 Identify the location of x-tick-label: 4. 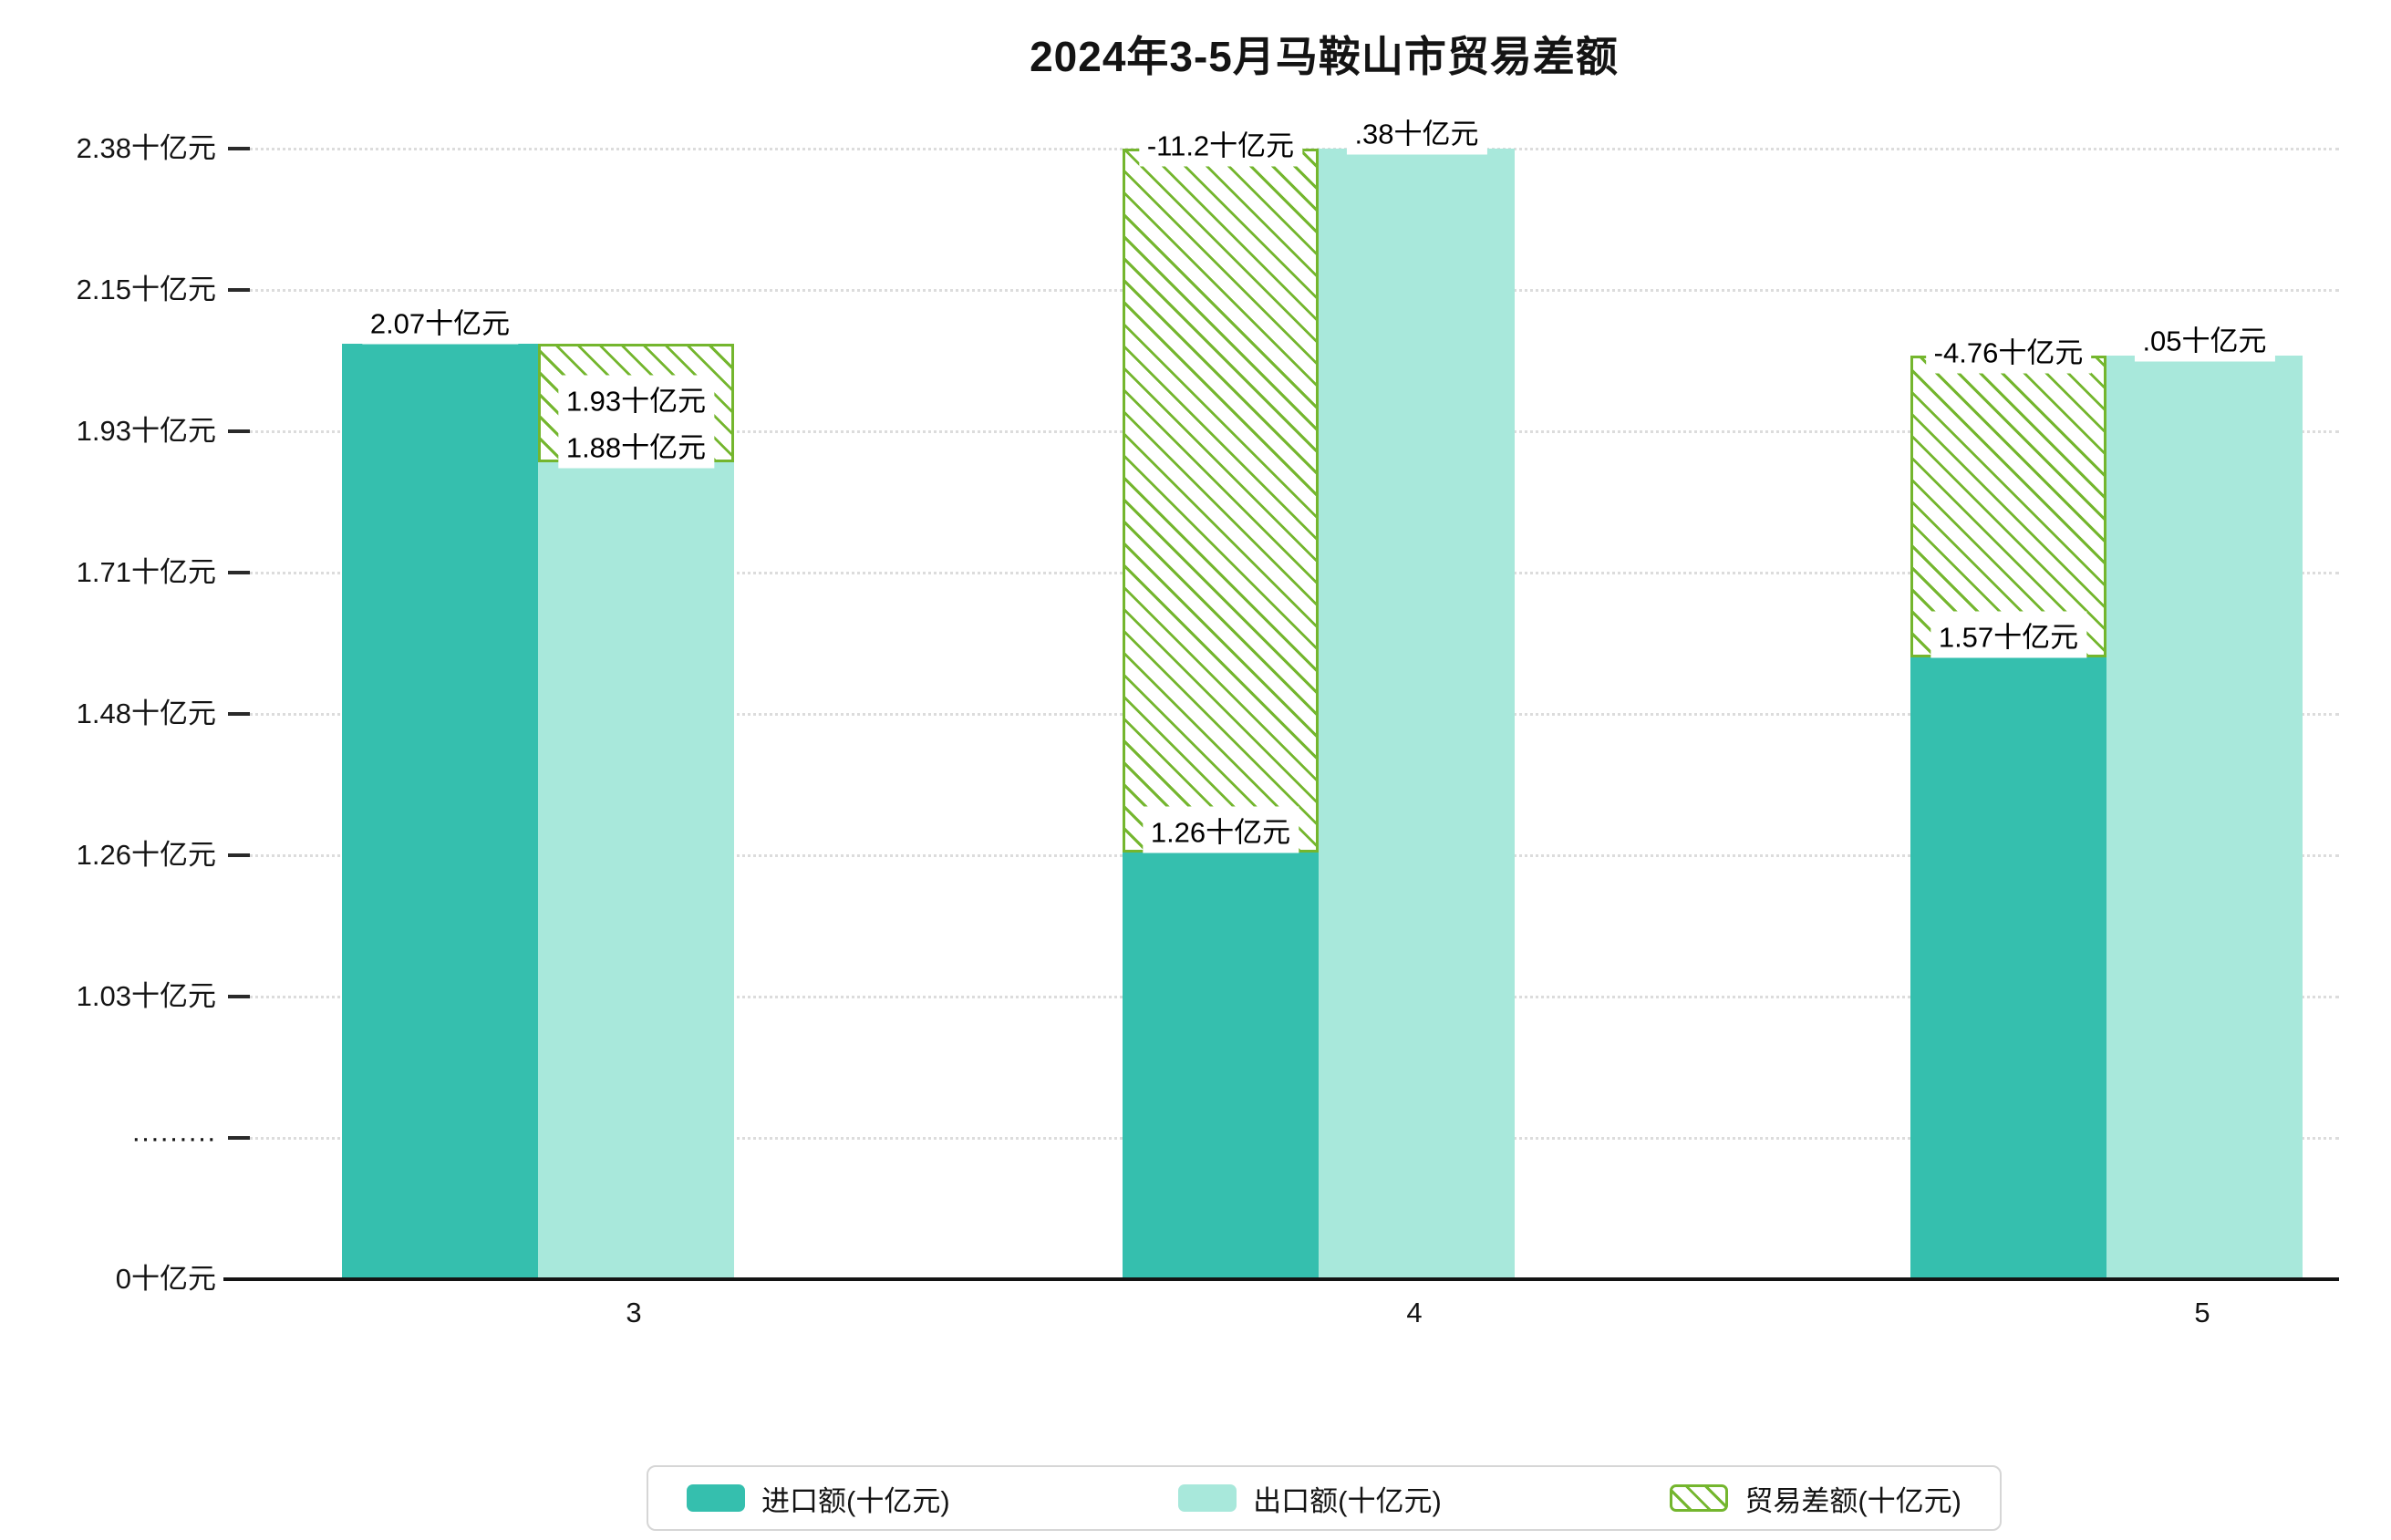
(1414, 1312).